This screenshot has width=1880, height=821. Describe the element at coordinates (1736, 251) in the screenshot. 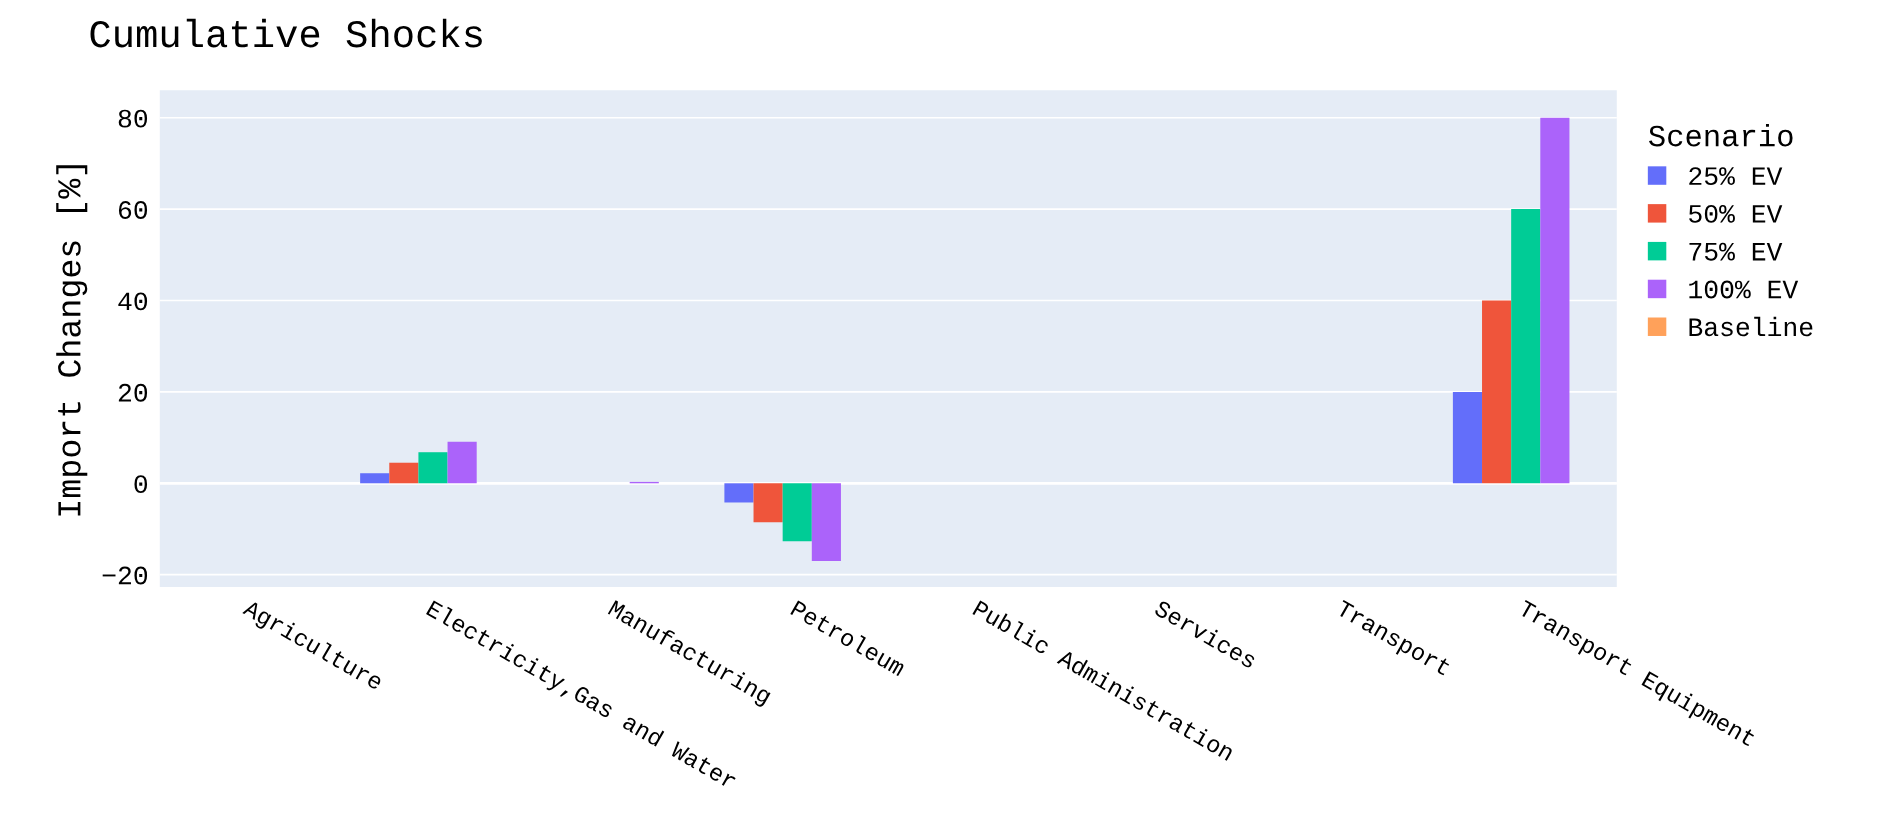

I see `legend-label: 75% EV` at that location.